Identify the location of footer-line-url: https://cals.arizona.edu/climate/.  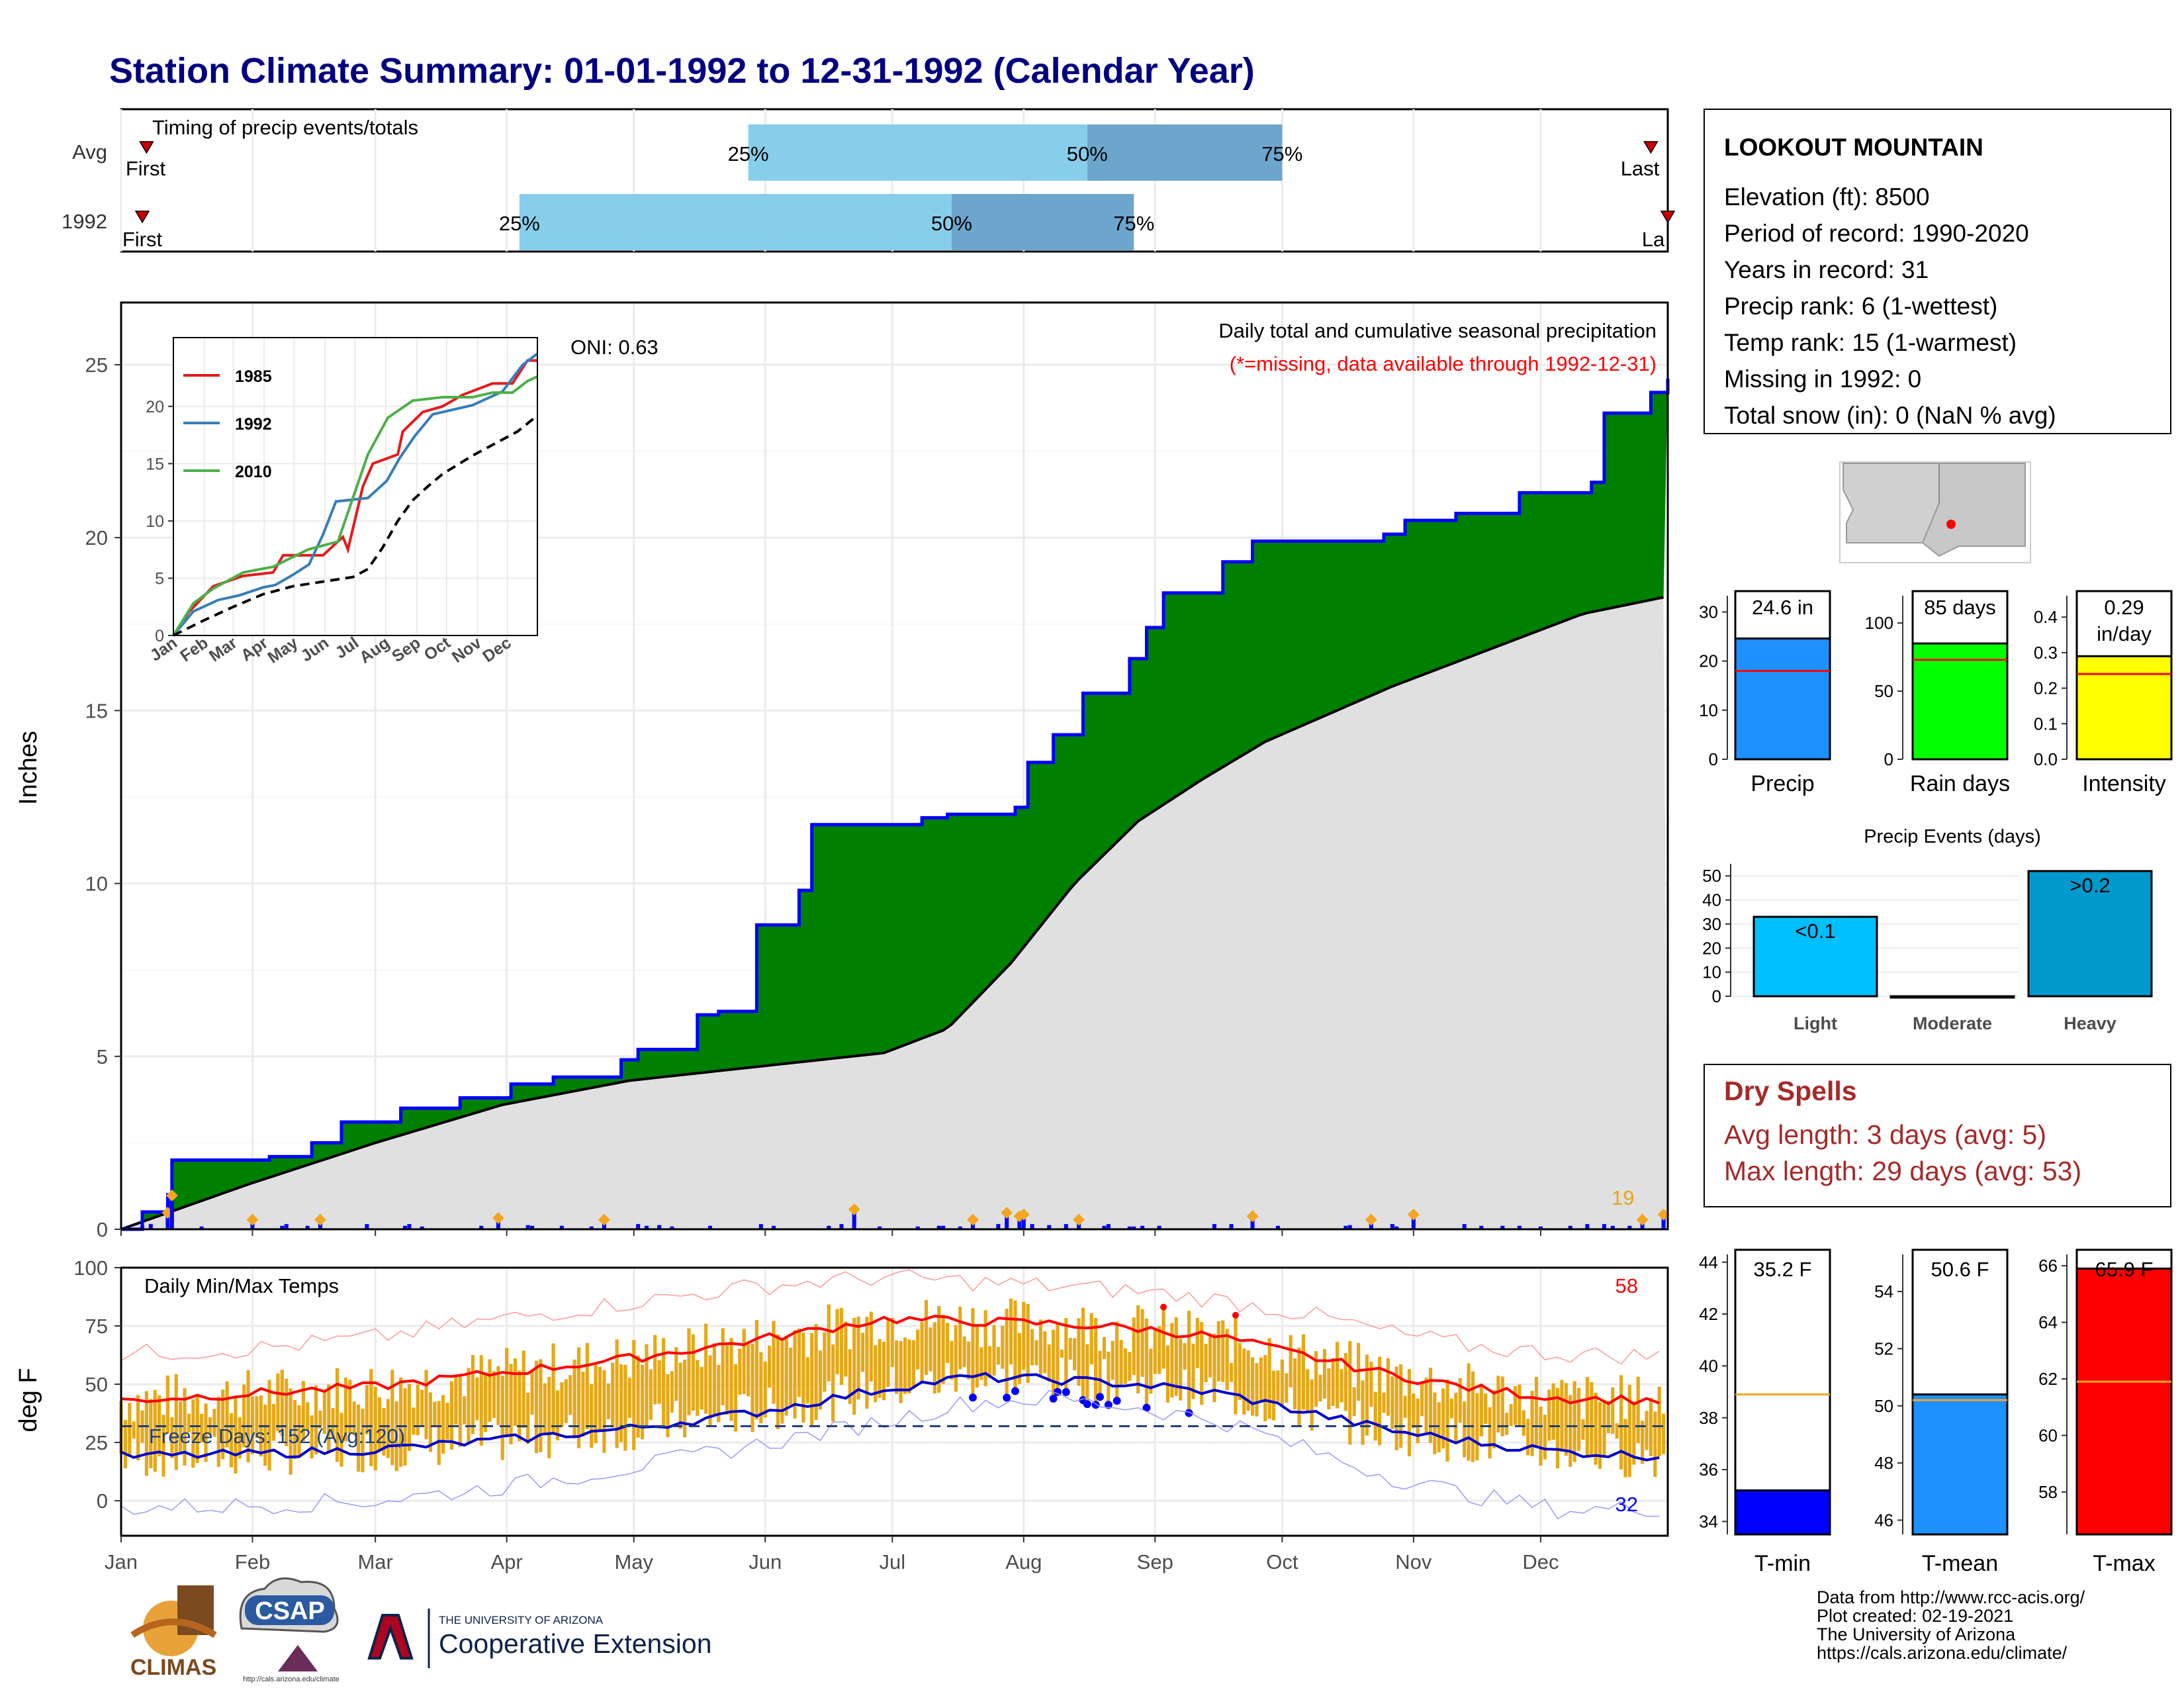
(1942, 1653).